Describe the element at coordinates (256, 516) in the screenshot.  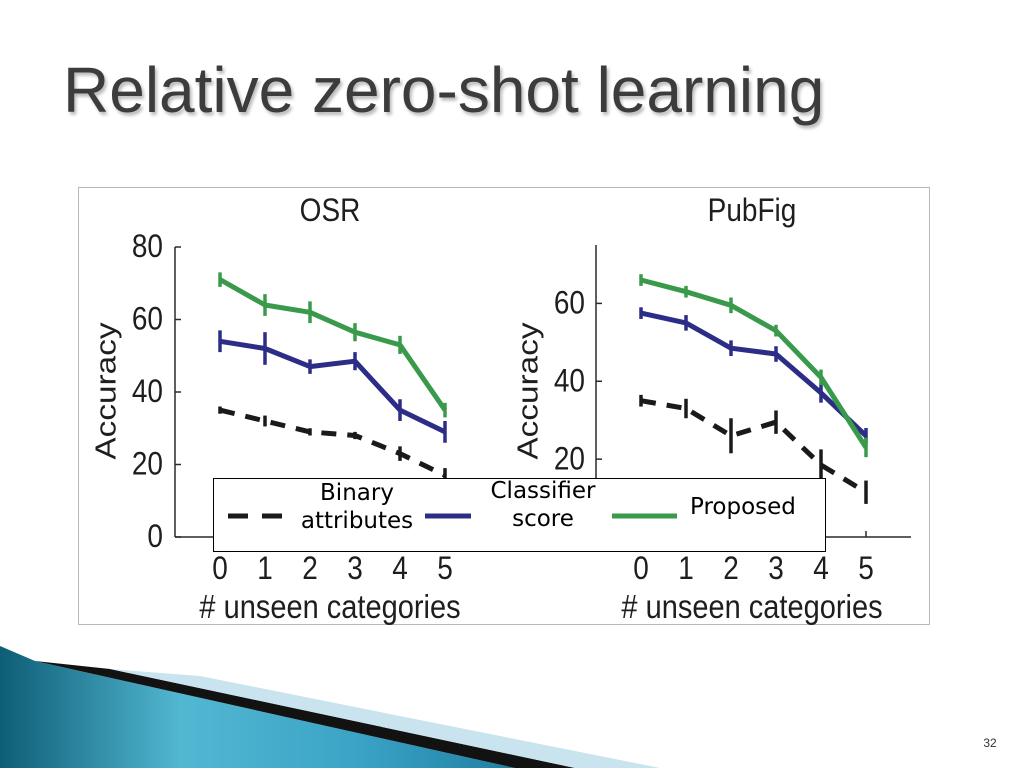
I see `legend-swatch-binary-attributes` at that location.